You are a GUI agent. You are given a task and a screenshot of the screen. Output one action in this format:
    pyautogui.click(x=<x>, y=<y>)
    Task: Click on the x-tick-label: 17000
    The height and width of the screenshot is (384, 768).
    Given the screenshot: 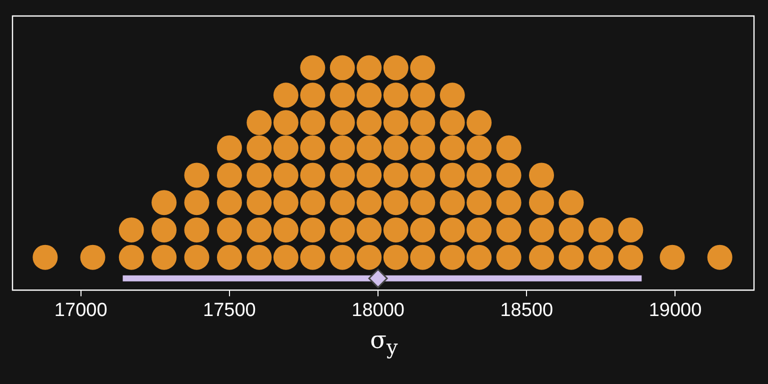 What is the action you would take?
    pyautogui.click(x=81, y=310)
    